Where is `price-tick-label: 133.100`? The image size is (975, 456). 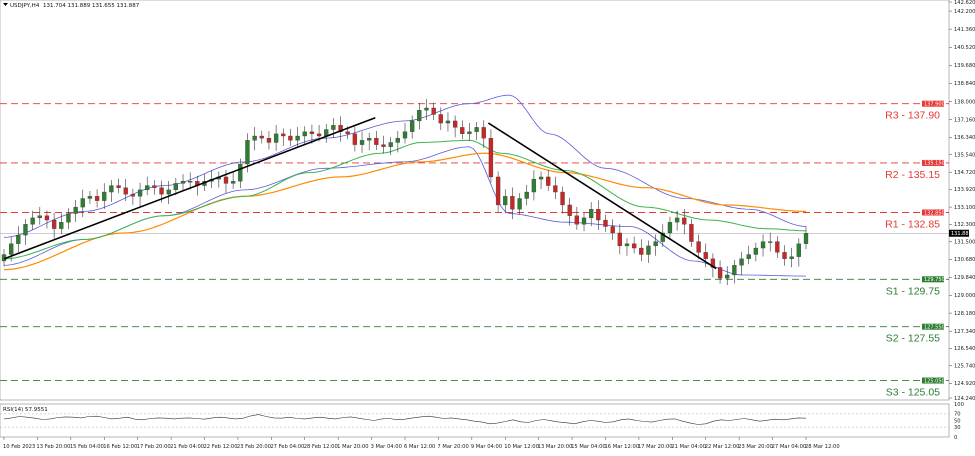 price-tick-label: 133.100 is located at coordinates (964, 208).